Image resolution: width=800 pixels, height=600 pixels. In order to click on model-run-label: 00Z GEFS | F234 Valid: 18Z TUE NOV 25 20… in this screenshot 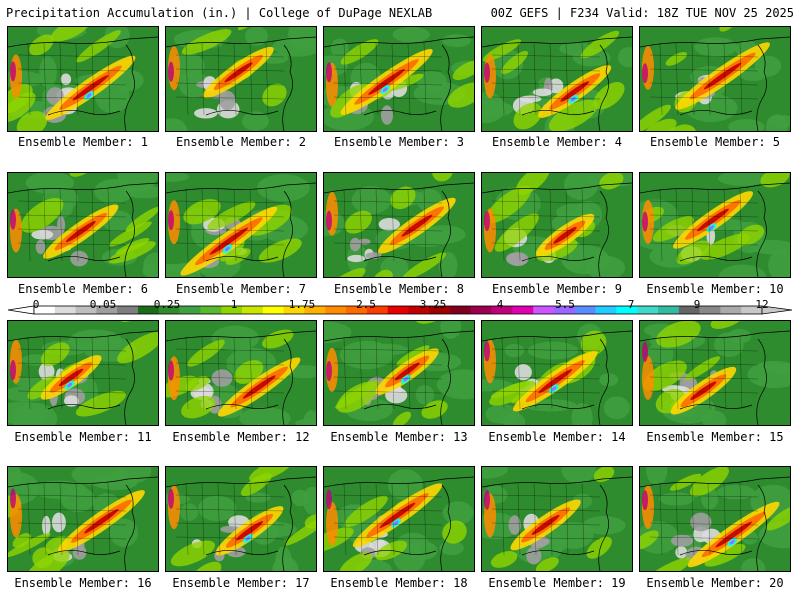, I will do `click(642, 13)`.